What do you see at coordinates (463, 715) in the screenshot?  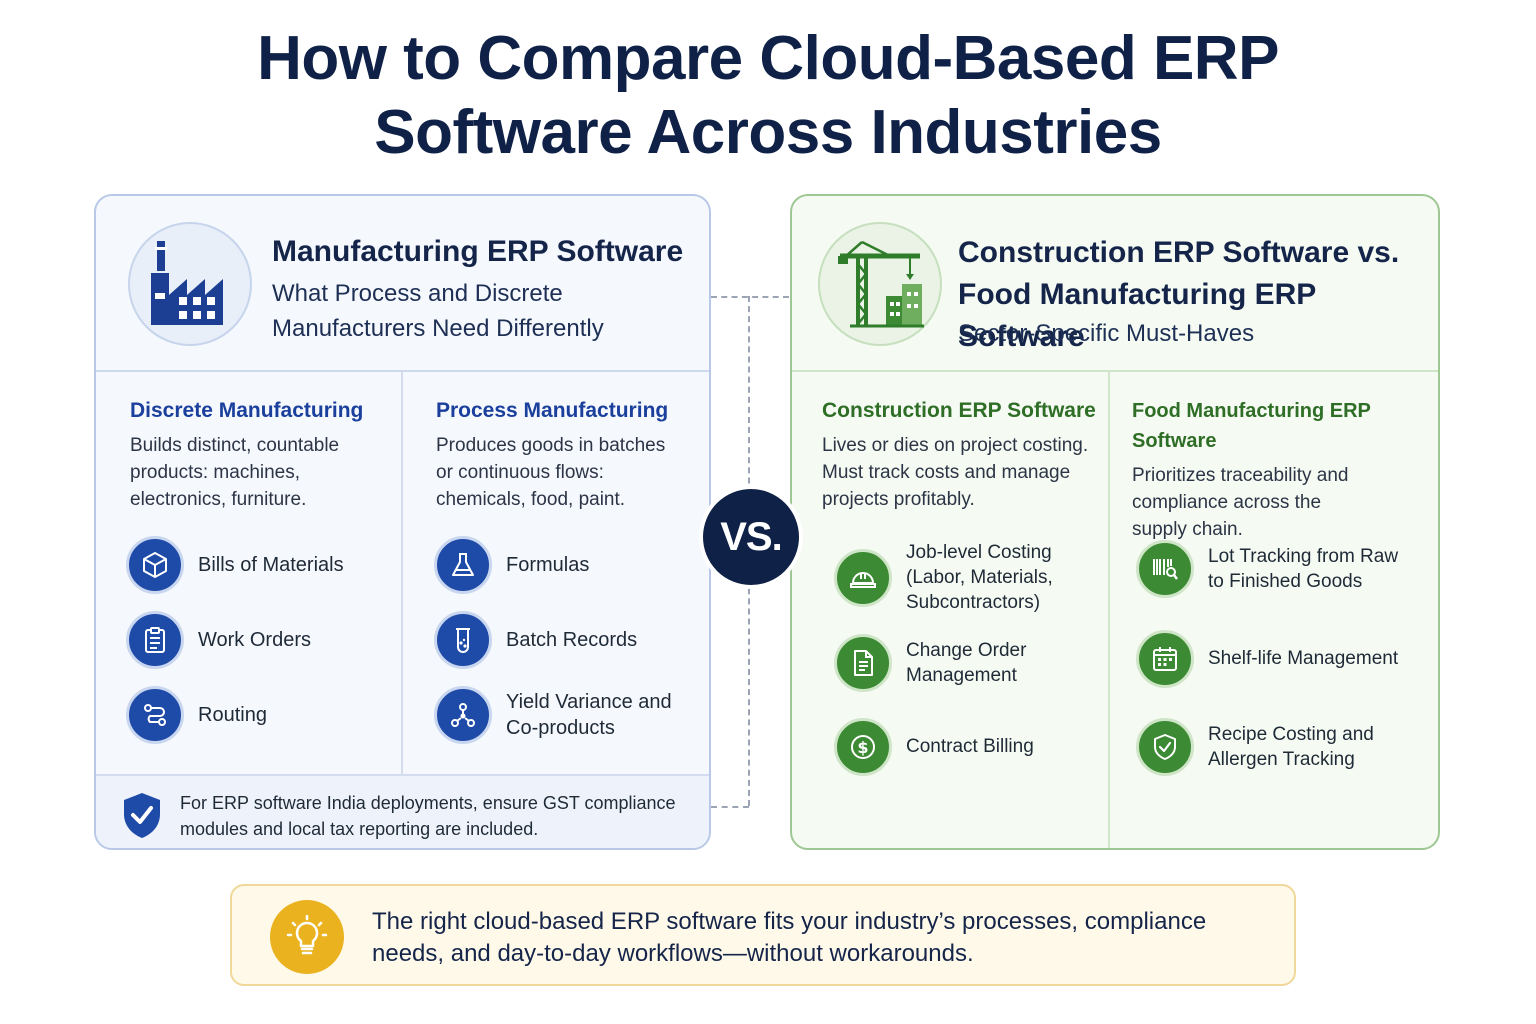 I see `molecule-icon` at bounding box center [463, 715].